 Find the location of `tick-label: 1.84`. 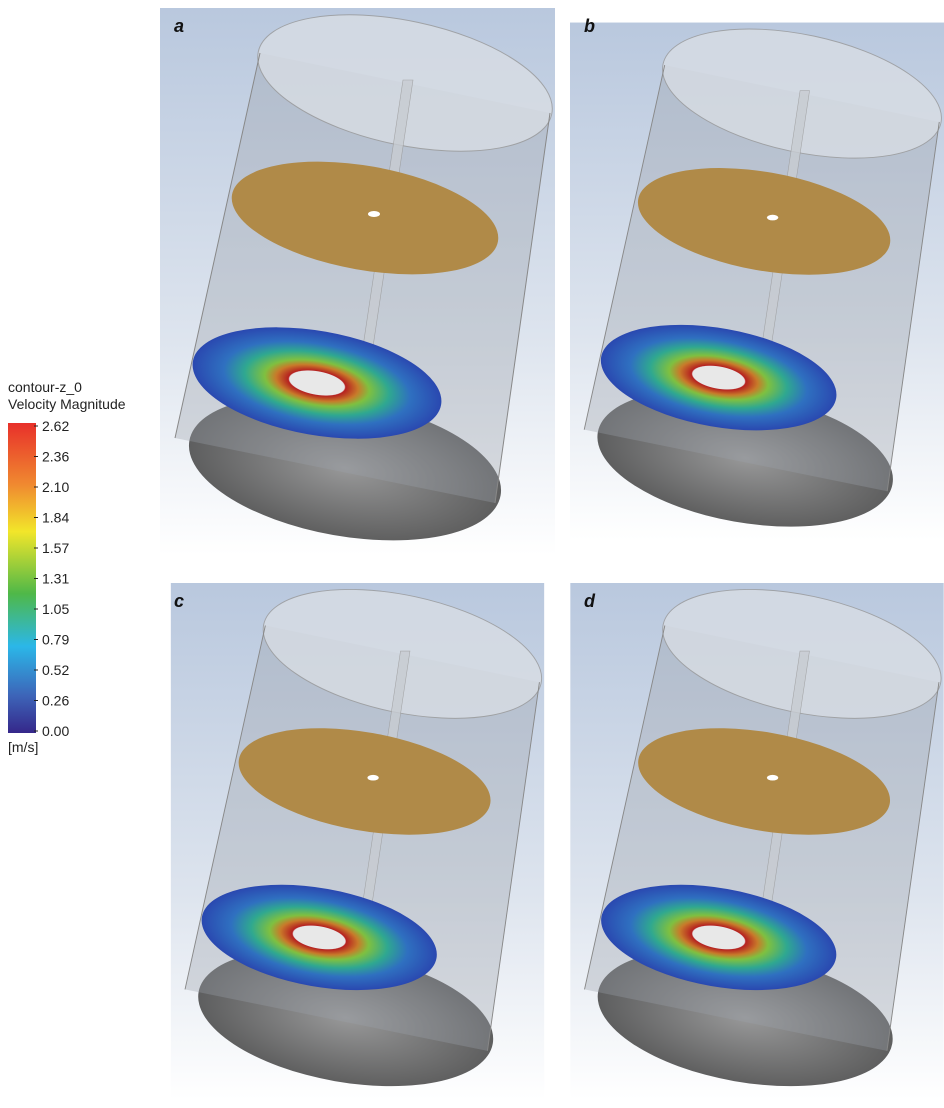

tick-label: 1.84 is located at coordinates (55, 518).